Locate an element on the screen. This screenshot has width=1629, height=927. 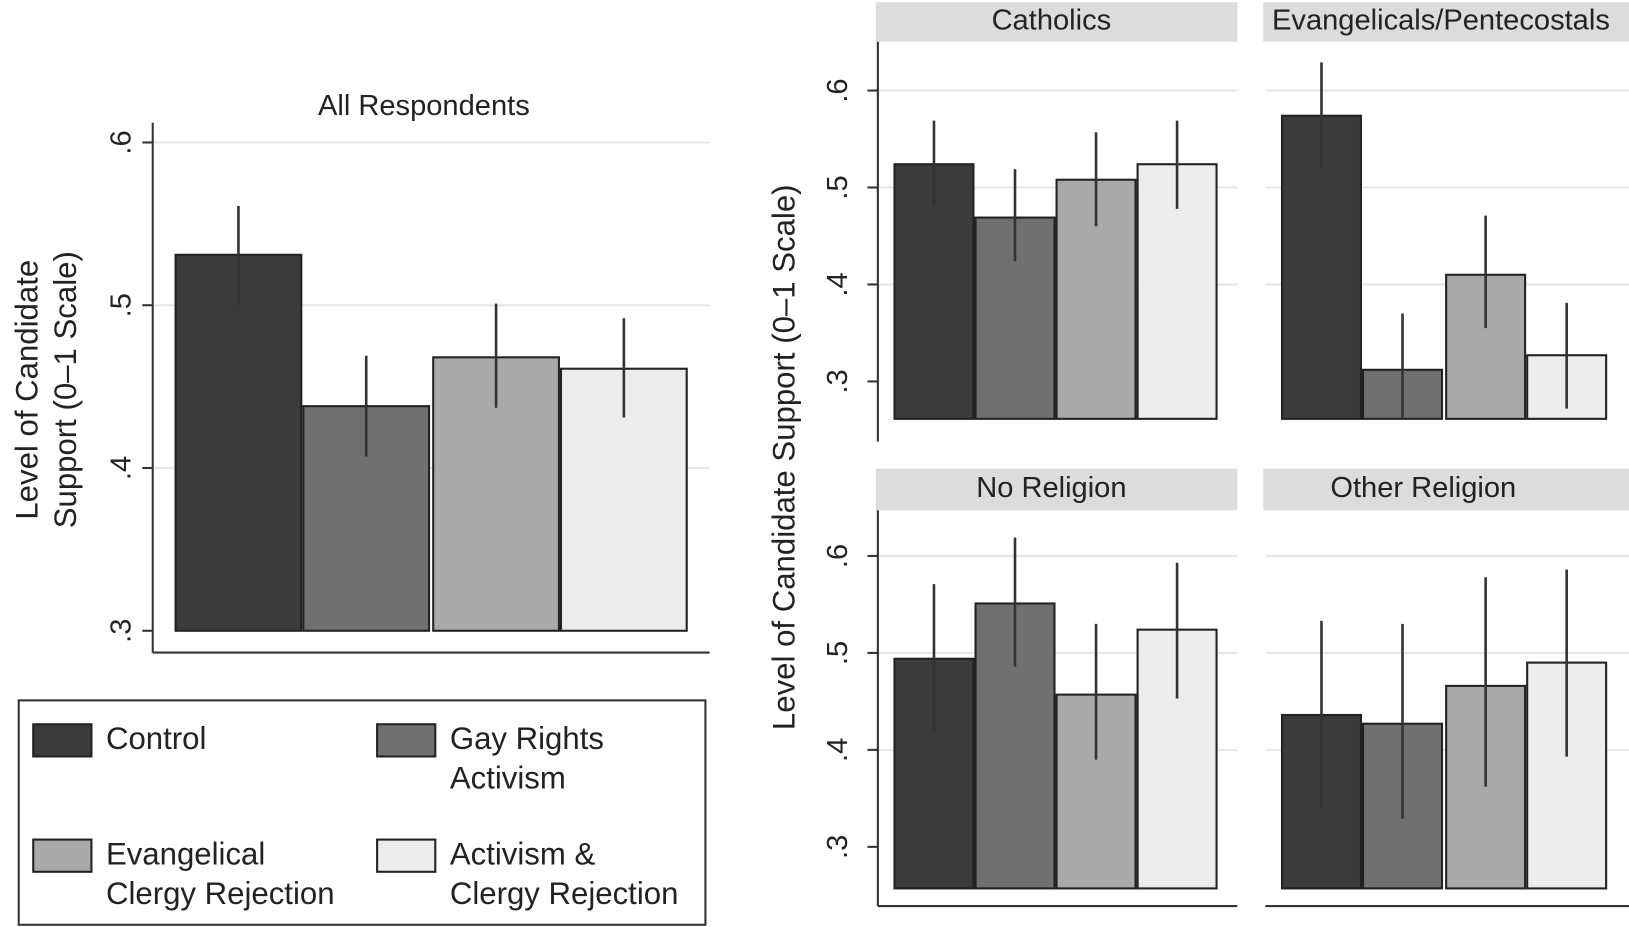
legend-label: Gay Rights is located at coordinates (527, 738).